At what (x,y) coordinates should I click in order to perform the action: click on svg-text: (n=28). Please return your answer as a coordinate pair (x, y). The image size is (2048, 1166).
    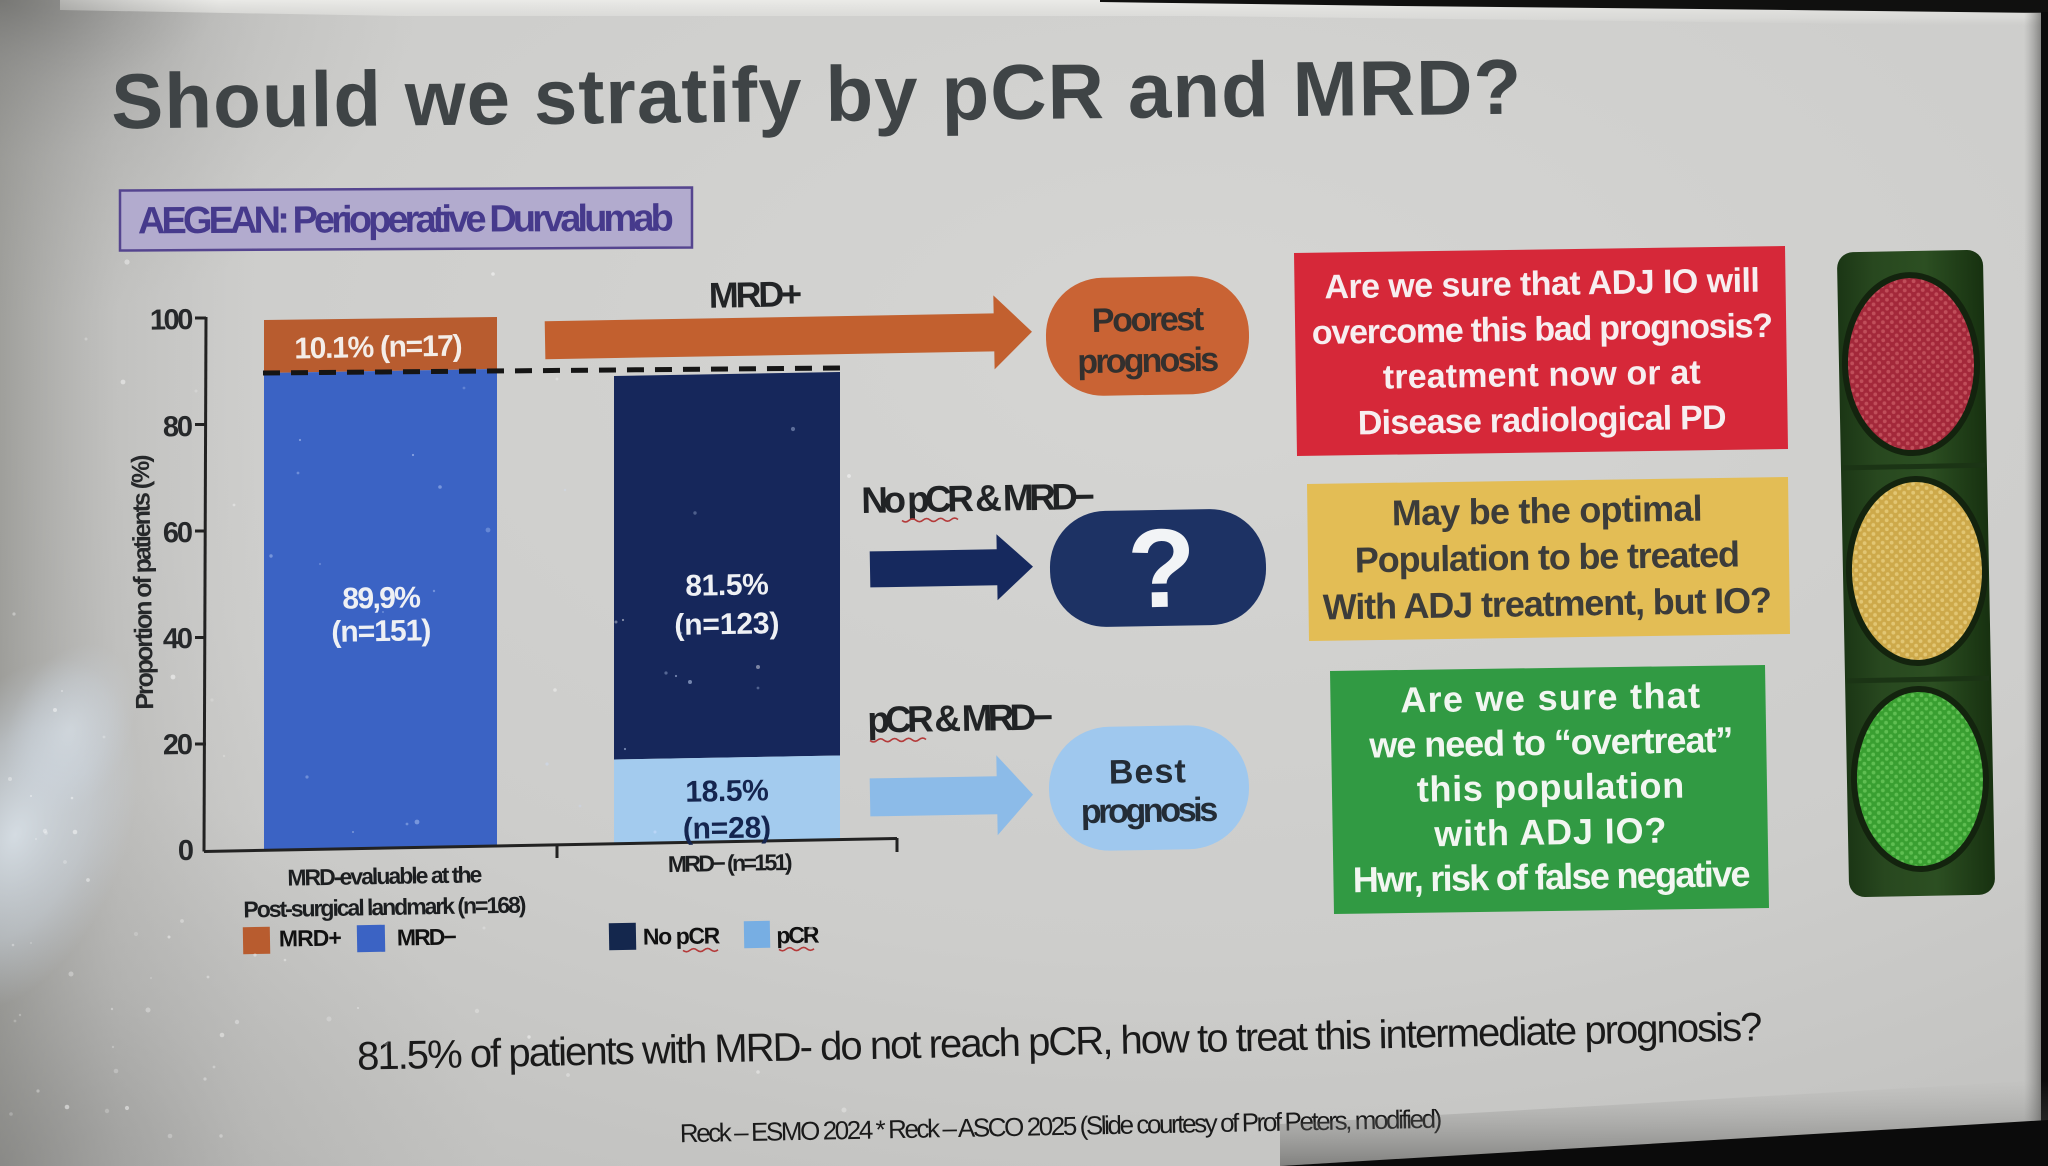
    Looking at the image, I should click on (727, 828).